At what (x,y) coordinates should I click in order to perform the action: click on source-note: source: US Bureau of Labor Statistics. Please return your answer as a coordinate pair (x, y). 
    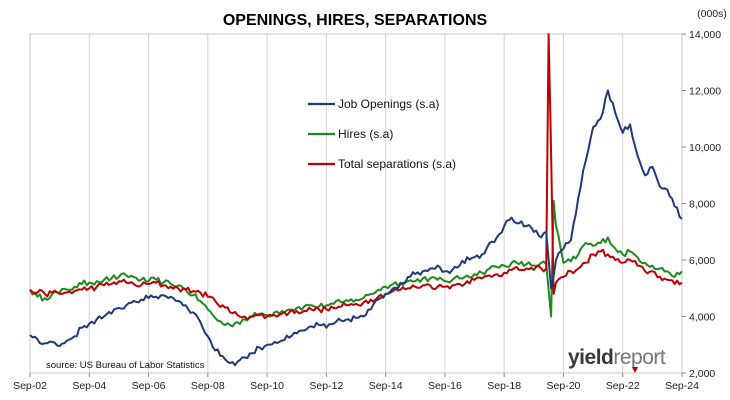
    Looking at the image, I should click on (125, 365).